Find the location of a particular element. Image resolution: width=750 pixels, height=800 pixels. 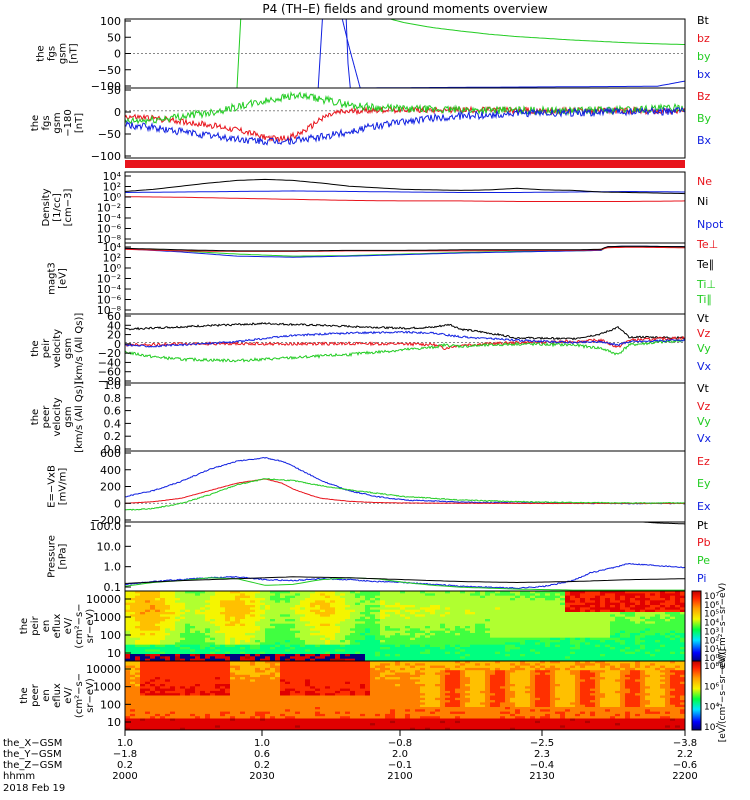

x-tick-value: −0.6 is located at coordinates (685, 765).